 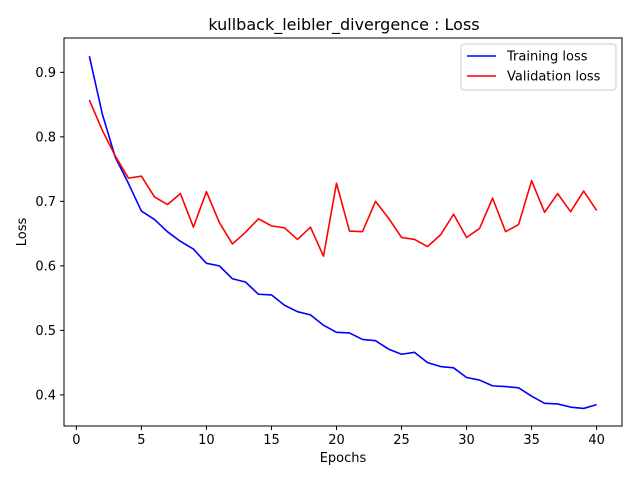 I want to click on y-axis-label: Loss, so click(x=22, y=232).